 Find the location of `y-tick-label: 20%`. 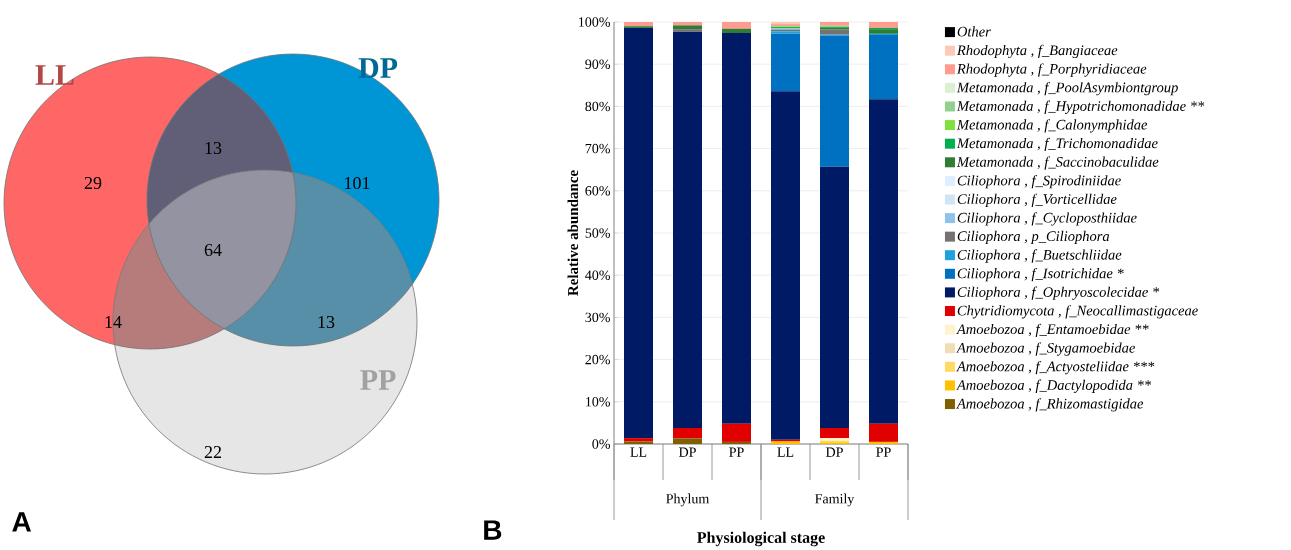

y-tick-label: 20% is located at coordinates (597, 359).